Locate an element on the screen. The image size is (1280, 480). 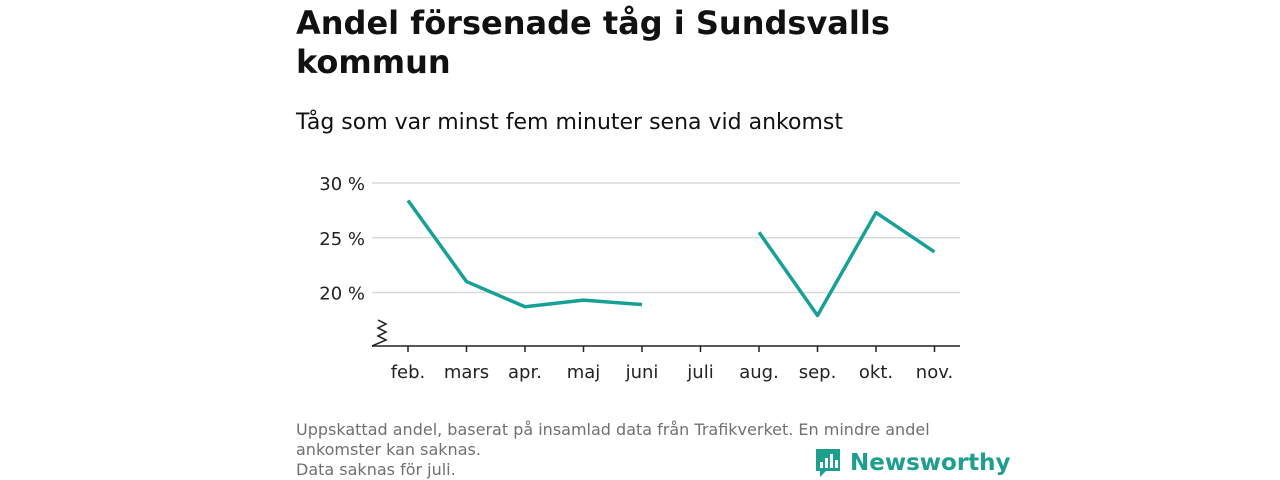
x-tick-label: maj is located at coordinates (584, 372).